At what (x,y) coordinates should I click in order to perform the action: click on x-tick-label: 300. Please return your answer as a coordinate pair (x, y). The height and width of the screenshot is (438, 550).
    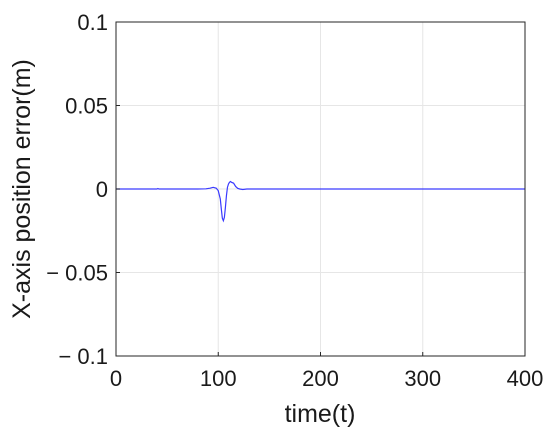
    Looking at the image, I should click on (422, 378).